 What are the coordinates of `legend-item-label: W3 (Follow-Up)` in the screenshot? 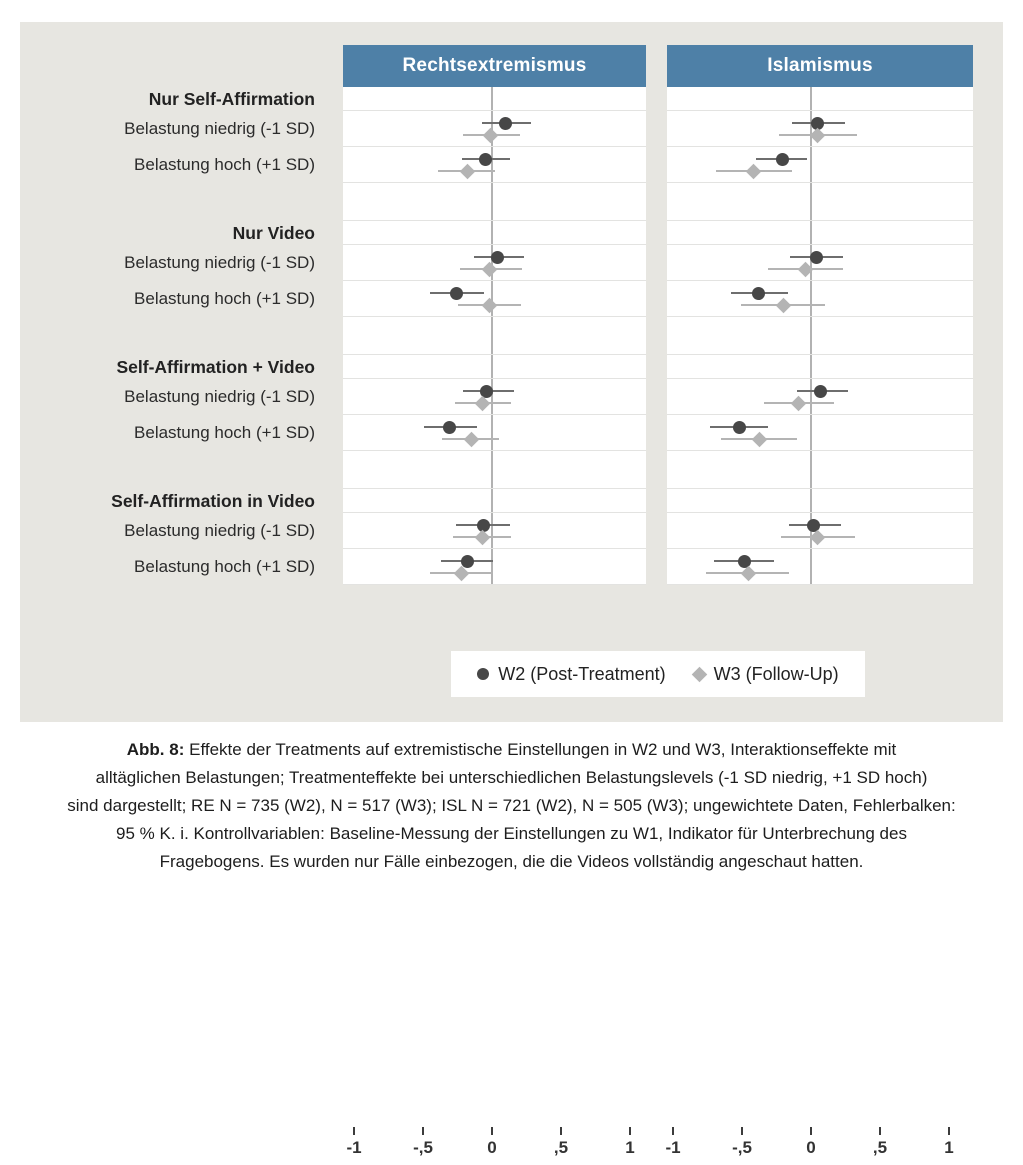 It's located at (776, 673).